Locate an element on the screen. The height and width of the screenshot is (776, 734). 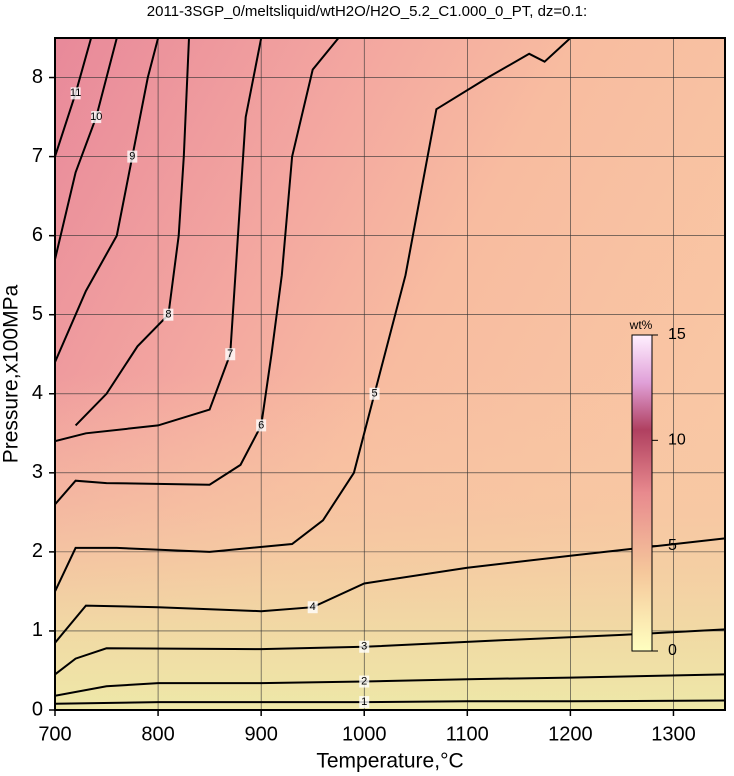
contour-label: 2 is located at coordinates (364, 681).